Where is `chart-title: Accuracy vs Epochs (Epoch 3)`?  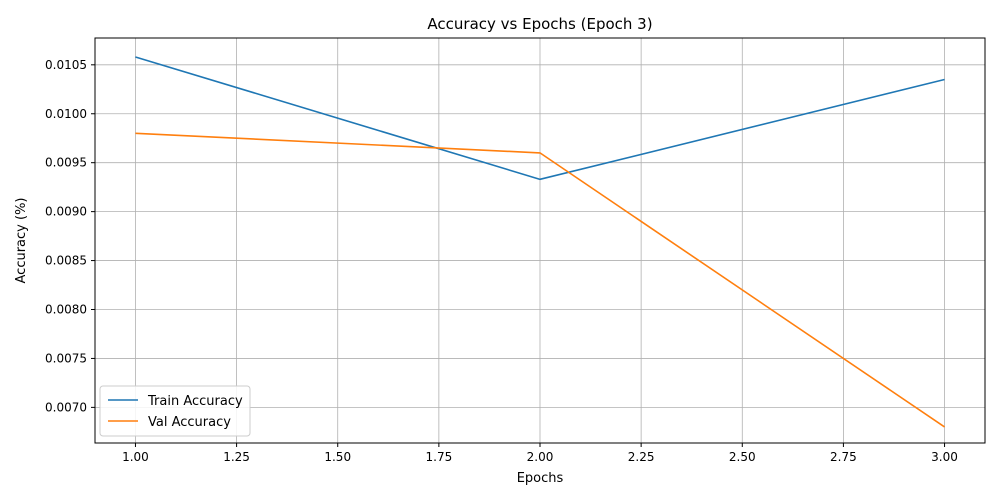 chart-title: Accuracy vs Epochs (Epoch 3) is located at coordinates (539, 24).